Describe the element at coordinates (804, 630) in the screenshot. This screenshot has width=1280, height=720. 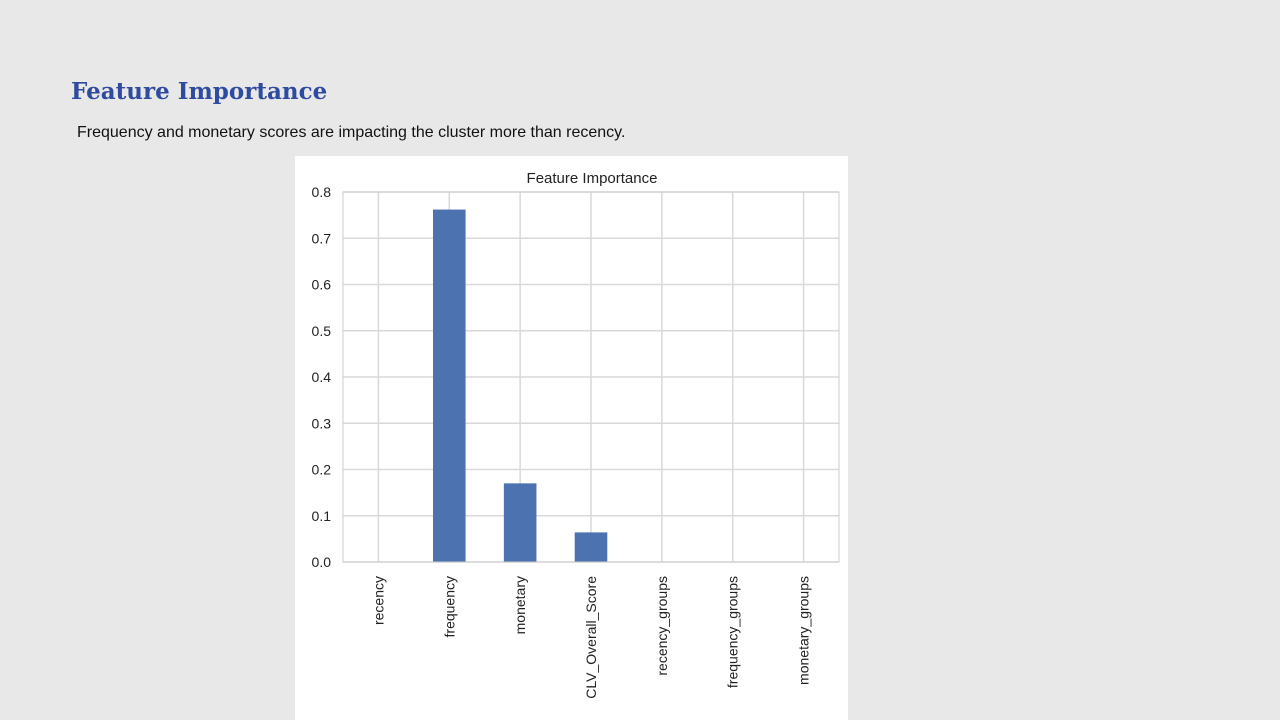
I see `x-tick-label: monetary_groups` at that location.